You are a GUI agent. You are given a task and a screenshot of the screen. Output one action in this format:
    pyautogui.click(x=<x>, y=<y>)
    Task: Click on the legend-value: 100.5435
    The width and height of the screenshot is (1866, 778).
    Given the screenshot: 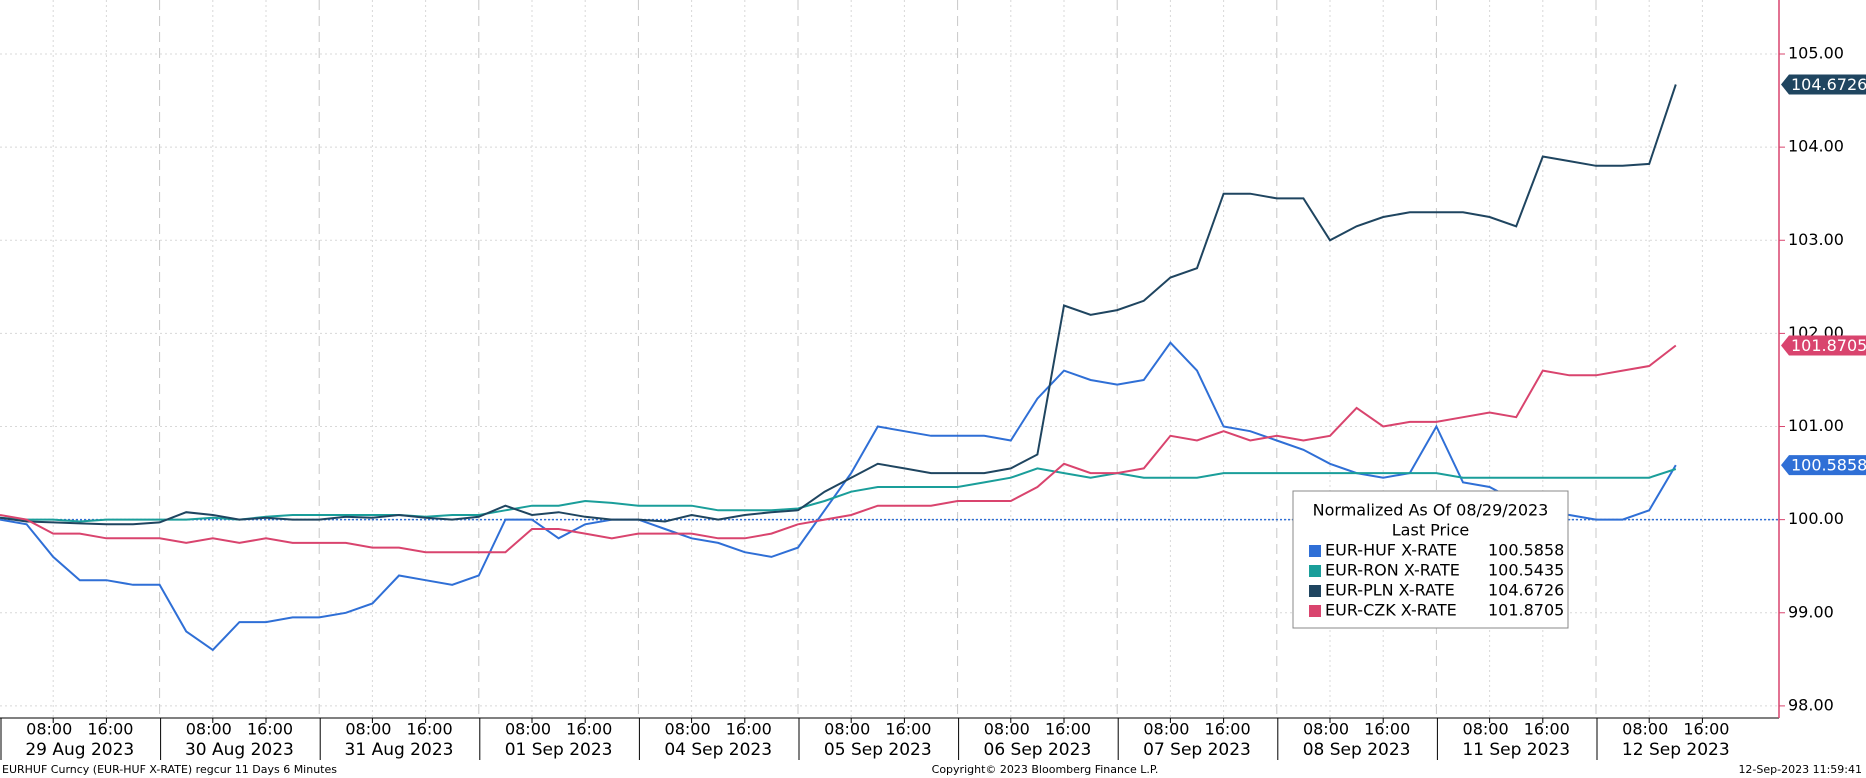 What is the action you would take?
    pyautogui.click(x=1526, y=570)
    